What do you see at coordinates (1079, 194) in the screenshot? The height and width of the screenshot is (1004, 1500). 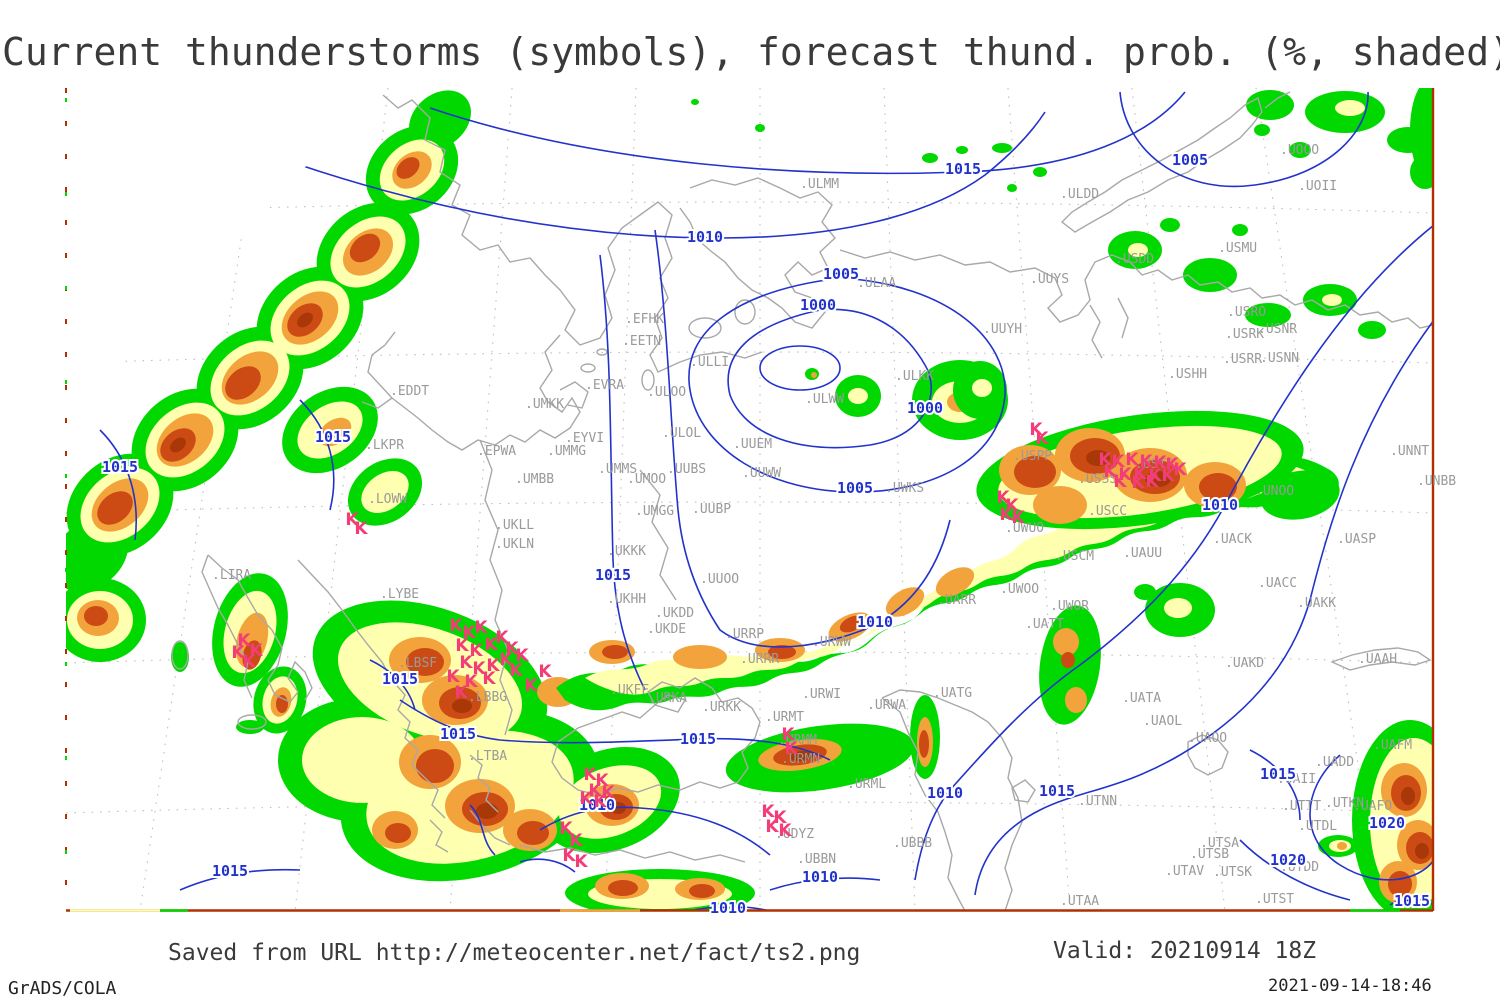 I see `station-label: .ULDD` at bounding box center [1079, 194].